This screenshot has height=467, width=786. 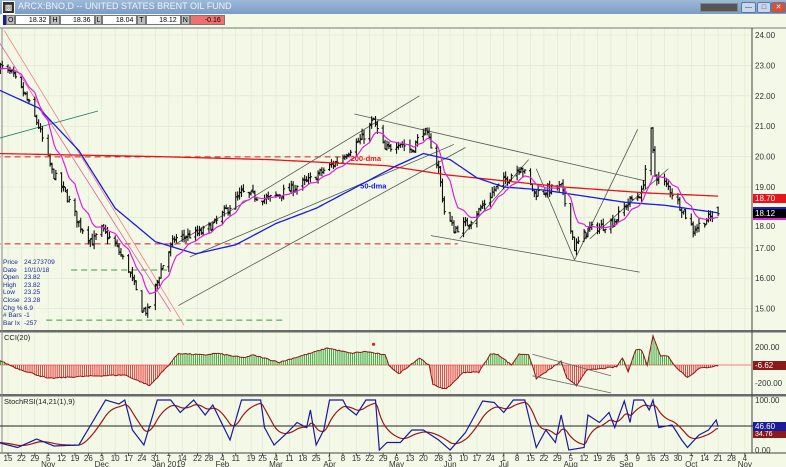 What do you see at coordinates (33, 20) in the screenshot?
I see `quote-value-o: 18.32` at bounding box center [33, 20].